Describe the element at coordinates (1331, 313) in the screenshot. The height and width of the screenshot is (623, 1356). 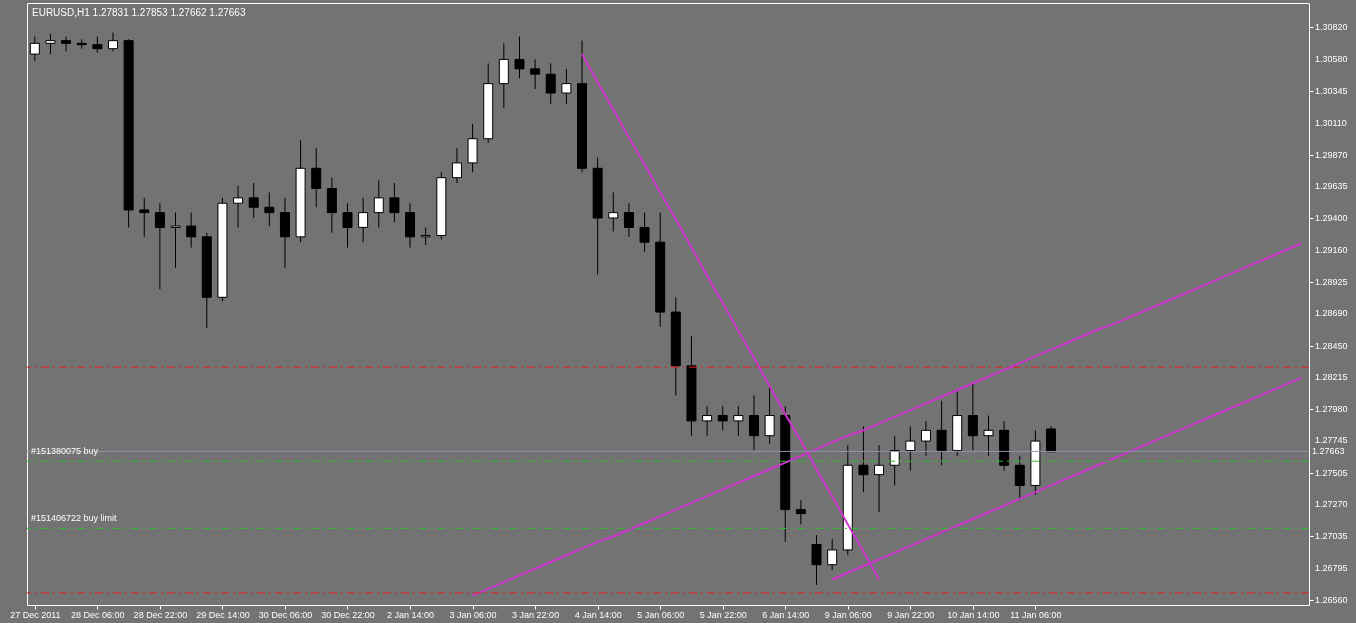
I see `y-tick-label: 1.28690` at that location.